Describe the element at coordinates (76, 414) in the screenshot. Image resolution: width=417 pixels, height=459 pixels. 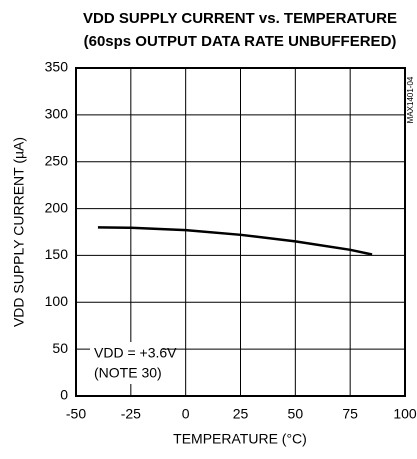
I see `x-tick-label: -50` at that location.